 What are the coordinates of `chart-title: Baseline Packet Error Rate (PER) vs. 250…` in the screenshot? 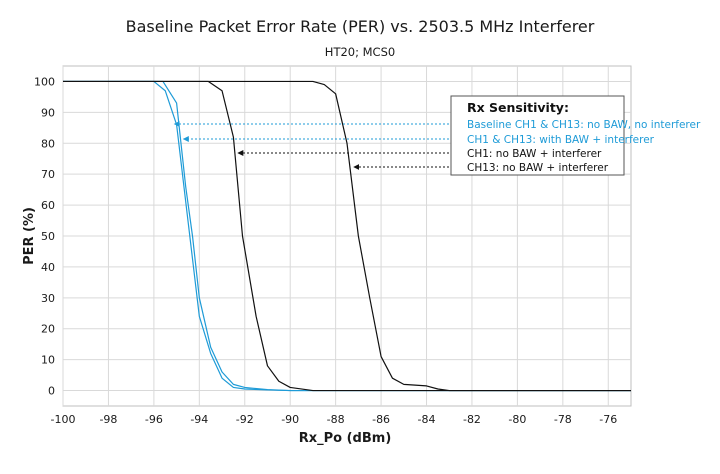 It's located at (360, 26).